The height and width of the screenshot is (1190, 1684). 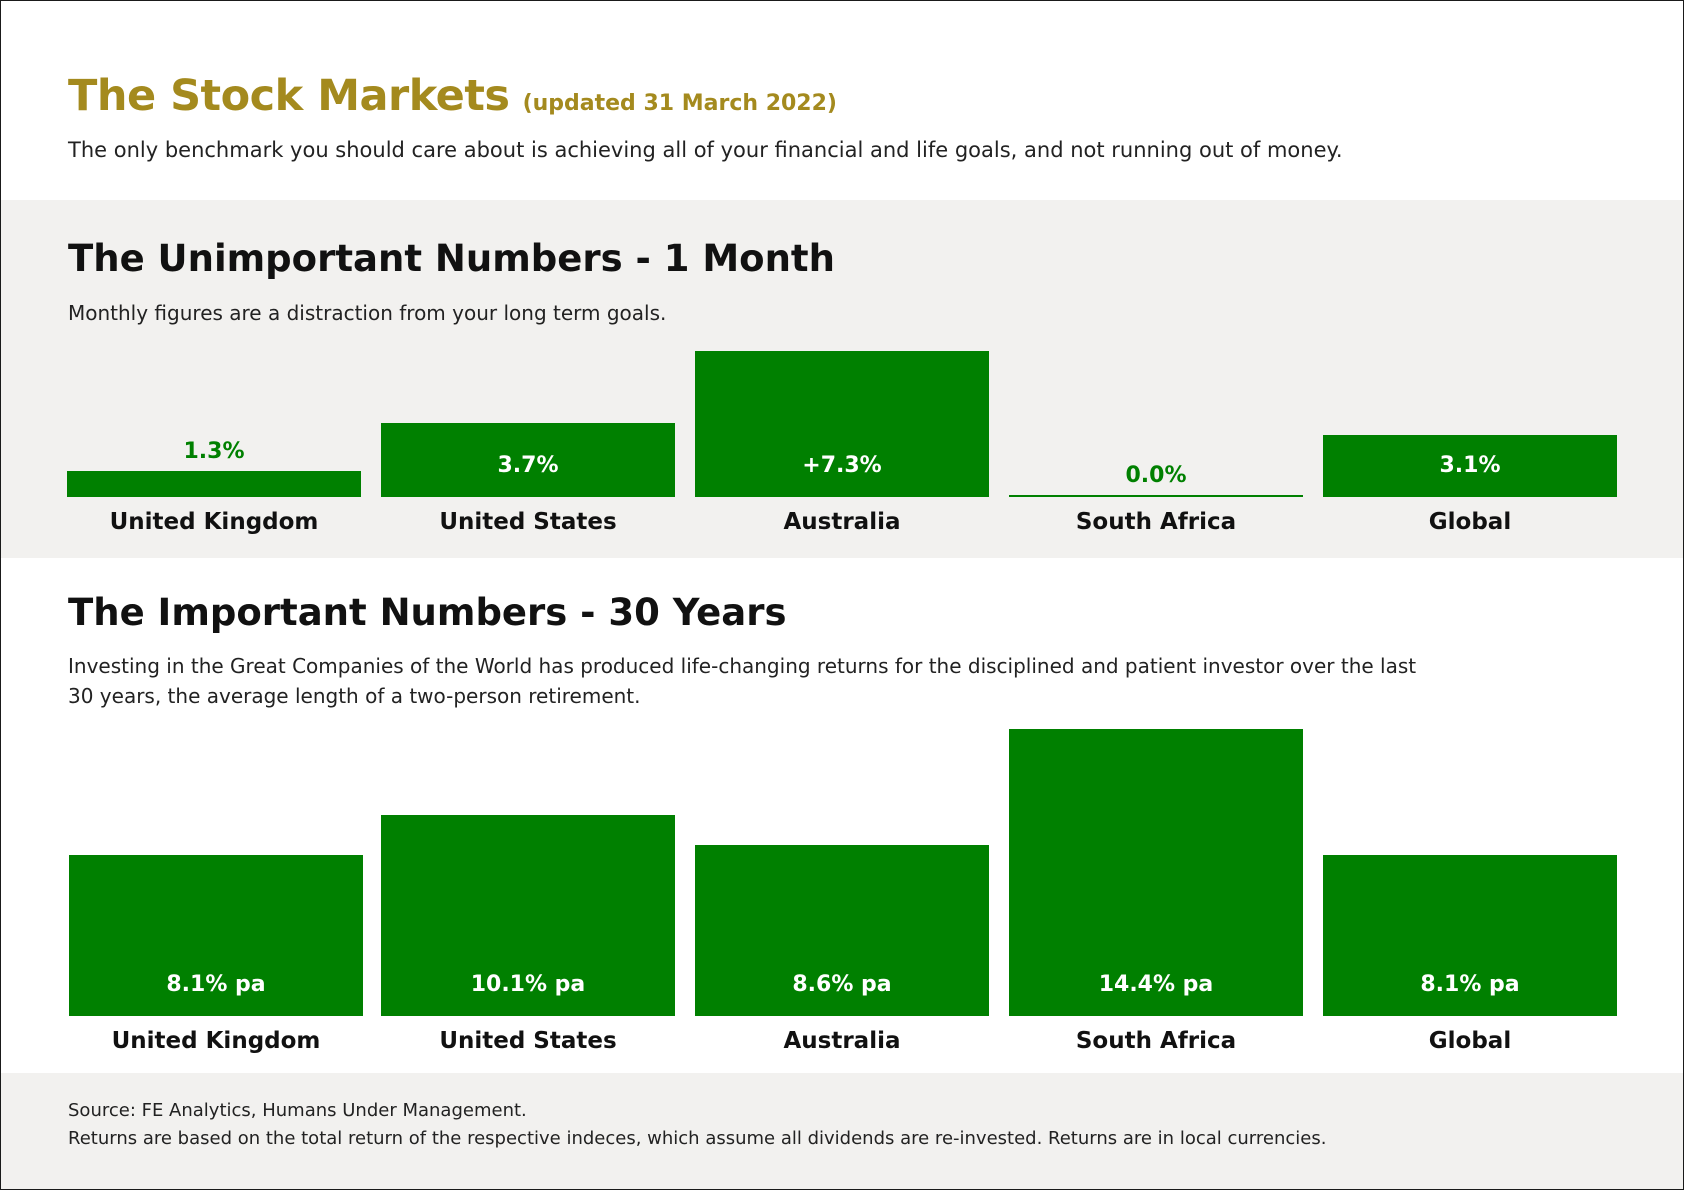 I want to click on thirty-year-category-label-united-states: United States, so click(x=528, y=1041).